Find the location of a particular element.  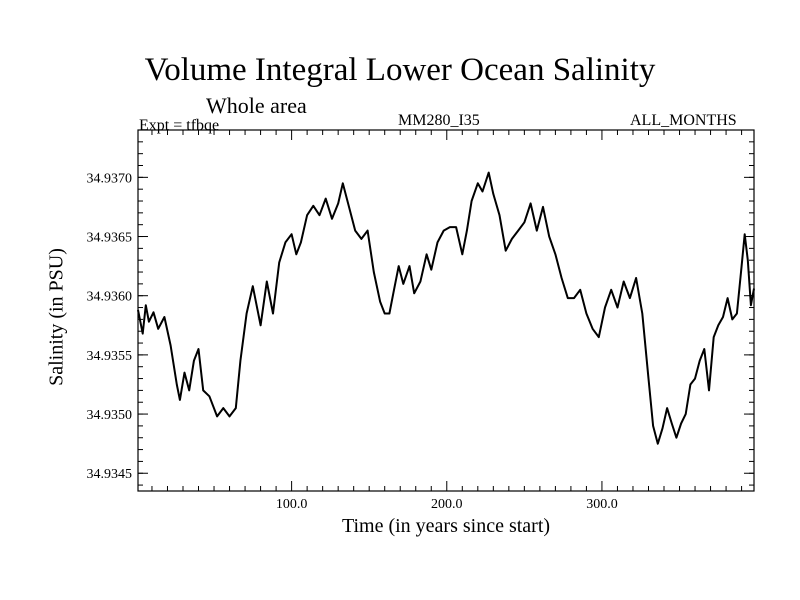

x-tick-label: 100.0 is located at coordinates (292, 504).